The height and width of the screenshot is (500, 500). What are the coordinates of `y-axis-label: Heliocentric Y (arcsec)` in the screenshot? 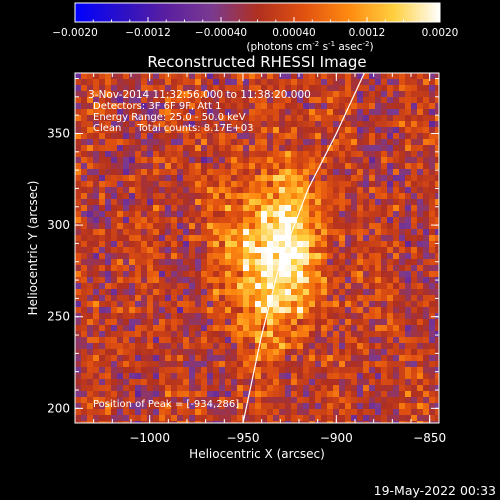 It's located at (33, 248).